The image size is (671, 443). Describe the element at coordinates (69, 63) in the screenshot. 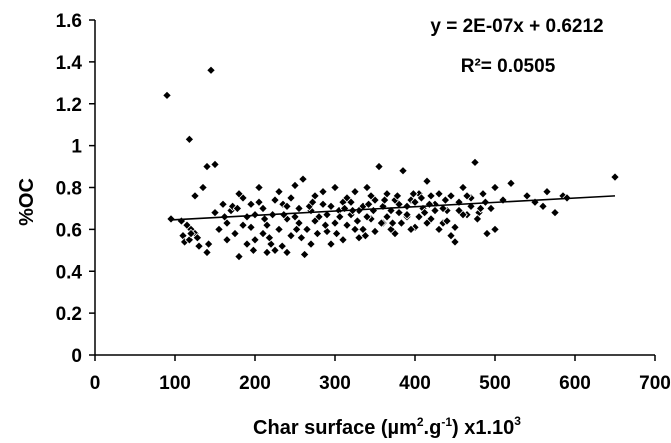

I see `y-tick-label: 1.4` at that location.